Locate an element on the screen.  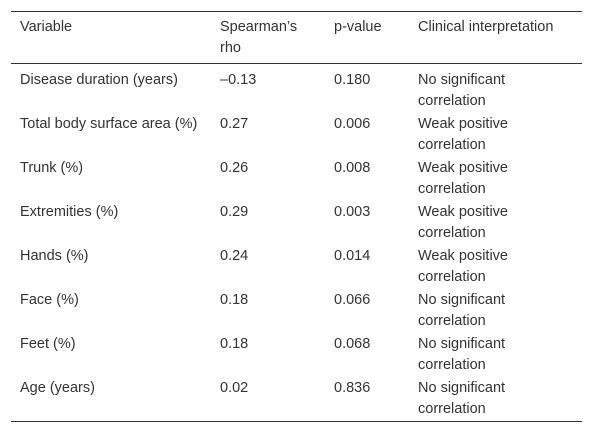
table-cell: 0.008 is located at coordinates (352, 168).